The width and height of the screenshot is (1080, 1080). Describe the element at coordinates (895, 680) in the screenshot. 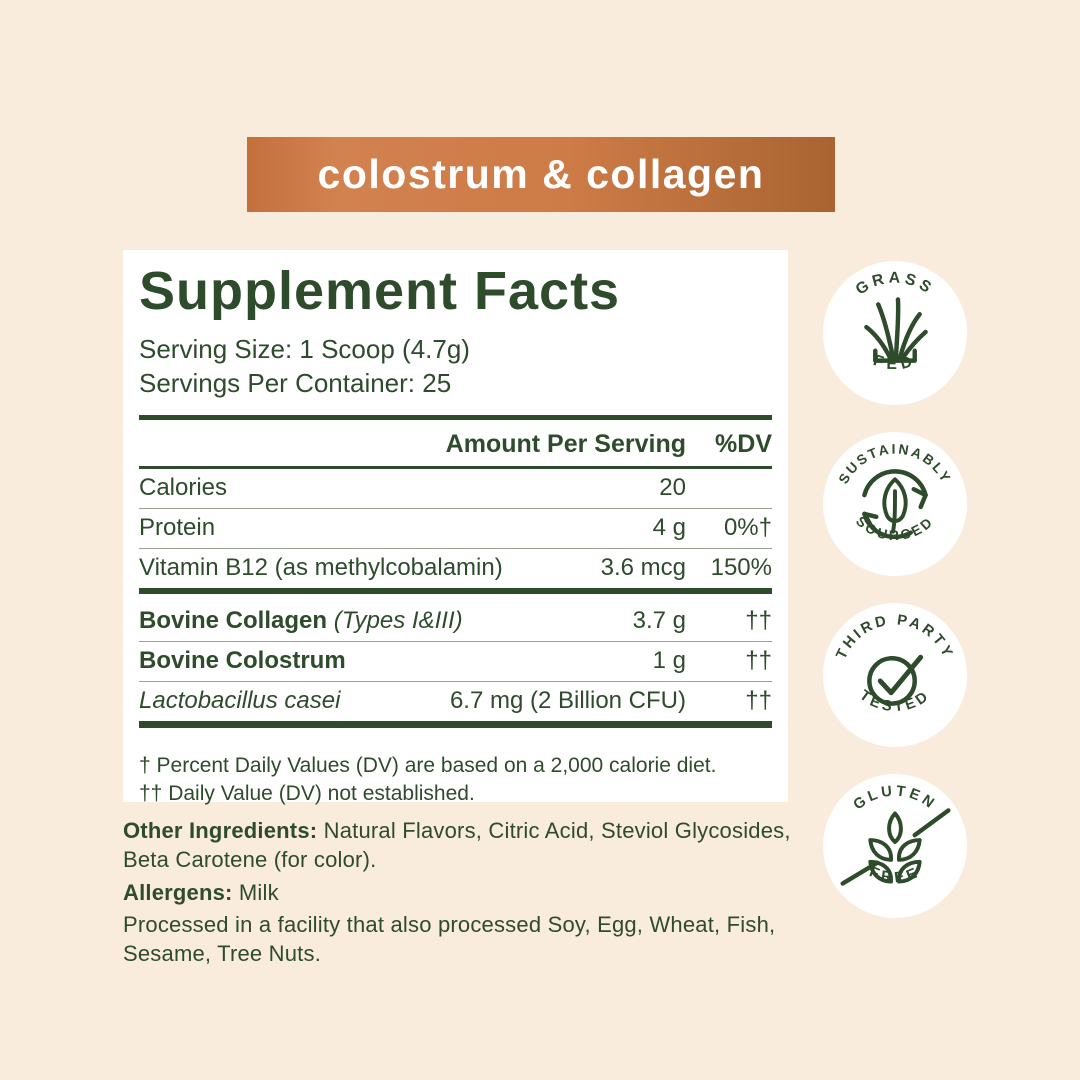

I see `check-circle-icon` at that location.